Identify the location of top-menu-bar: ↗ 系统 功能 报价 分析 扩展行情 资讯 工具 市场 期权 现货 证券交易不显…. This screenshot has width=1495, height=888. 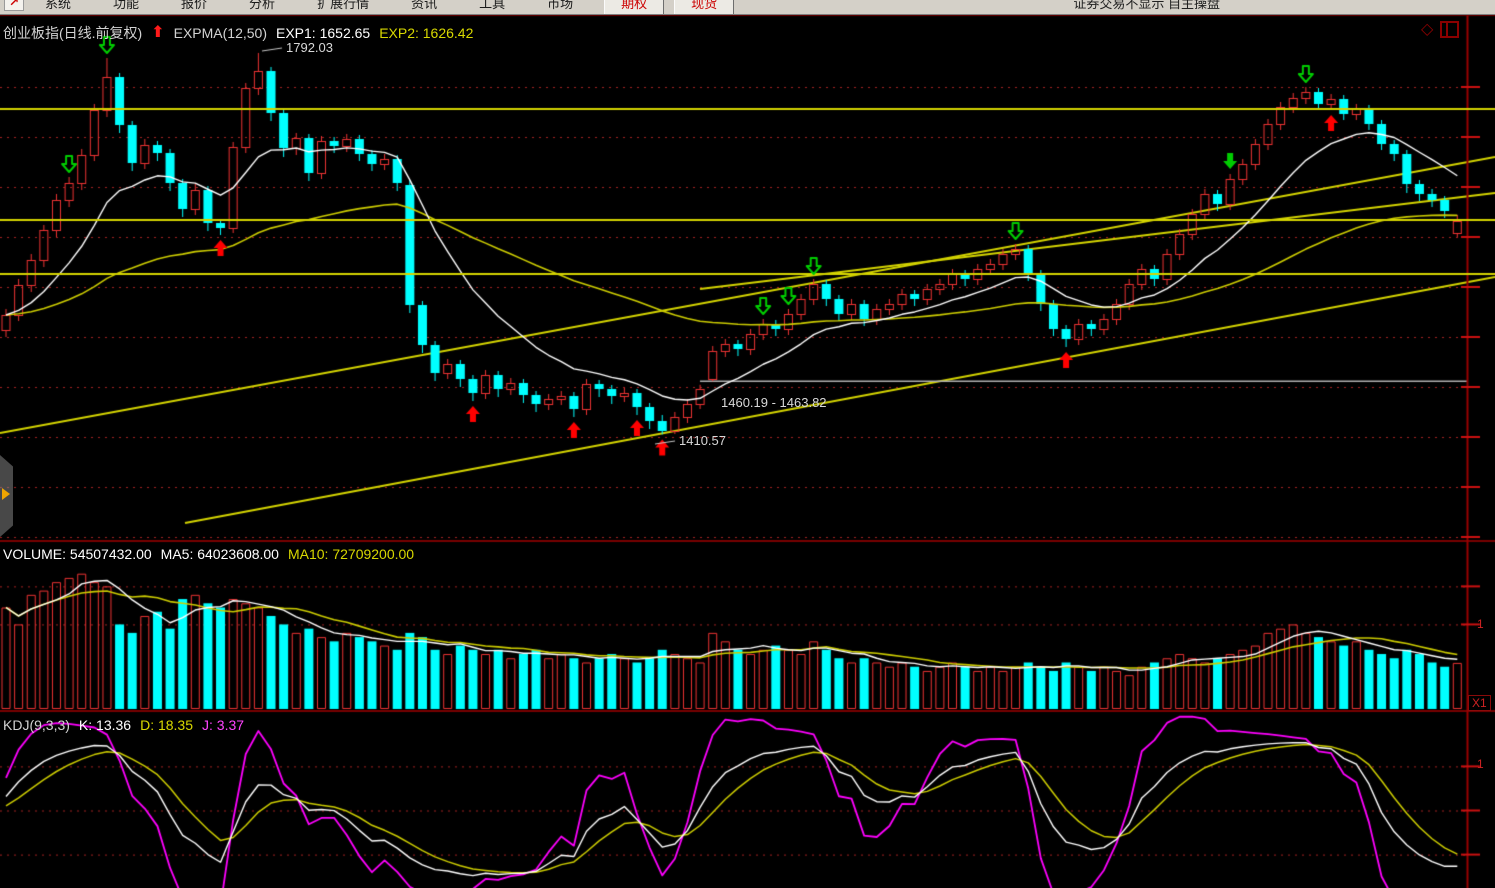
(747, 7).